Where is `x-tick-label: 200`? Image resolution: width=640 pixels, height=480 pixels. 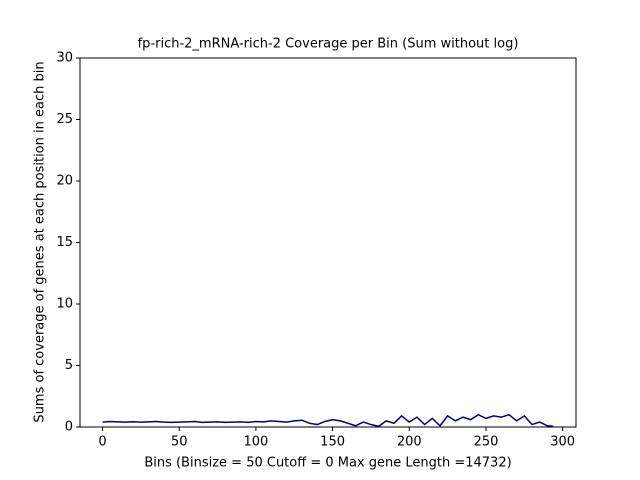 x-tick-label: 200 is located at coordinates (409, 442).